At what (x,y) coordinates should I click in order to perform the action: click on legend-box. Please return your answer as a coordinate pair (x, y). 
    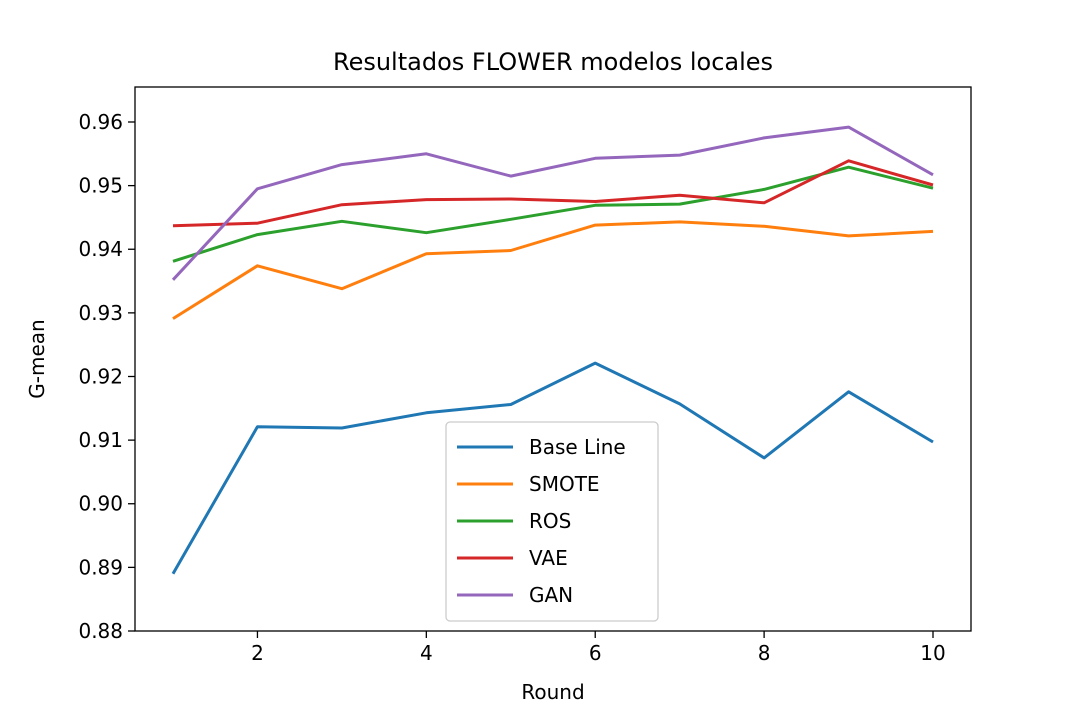
    Looking at the image, I should click on (552, 521).